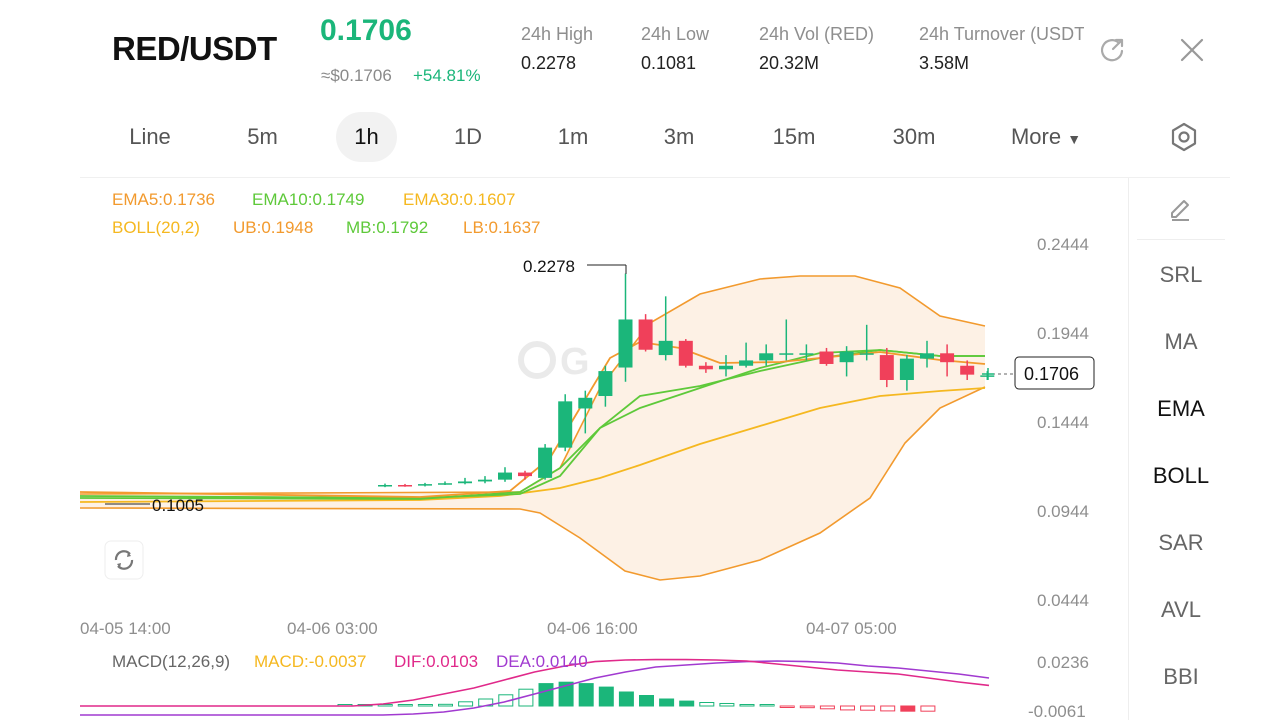 This screenshot has width=1280, height=725. I want to click on indicator-avl: AVL, so click(1181, 609).